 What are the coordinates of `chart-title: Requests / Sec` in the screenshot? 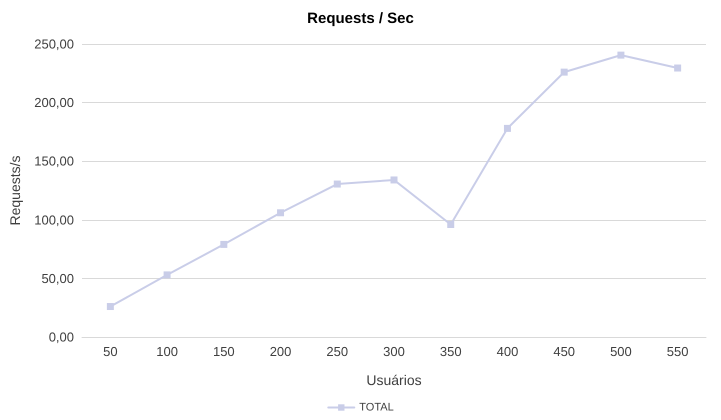 It's located at (360, 18).